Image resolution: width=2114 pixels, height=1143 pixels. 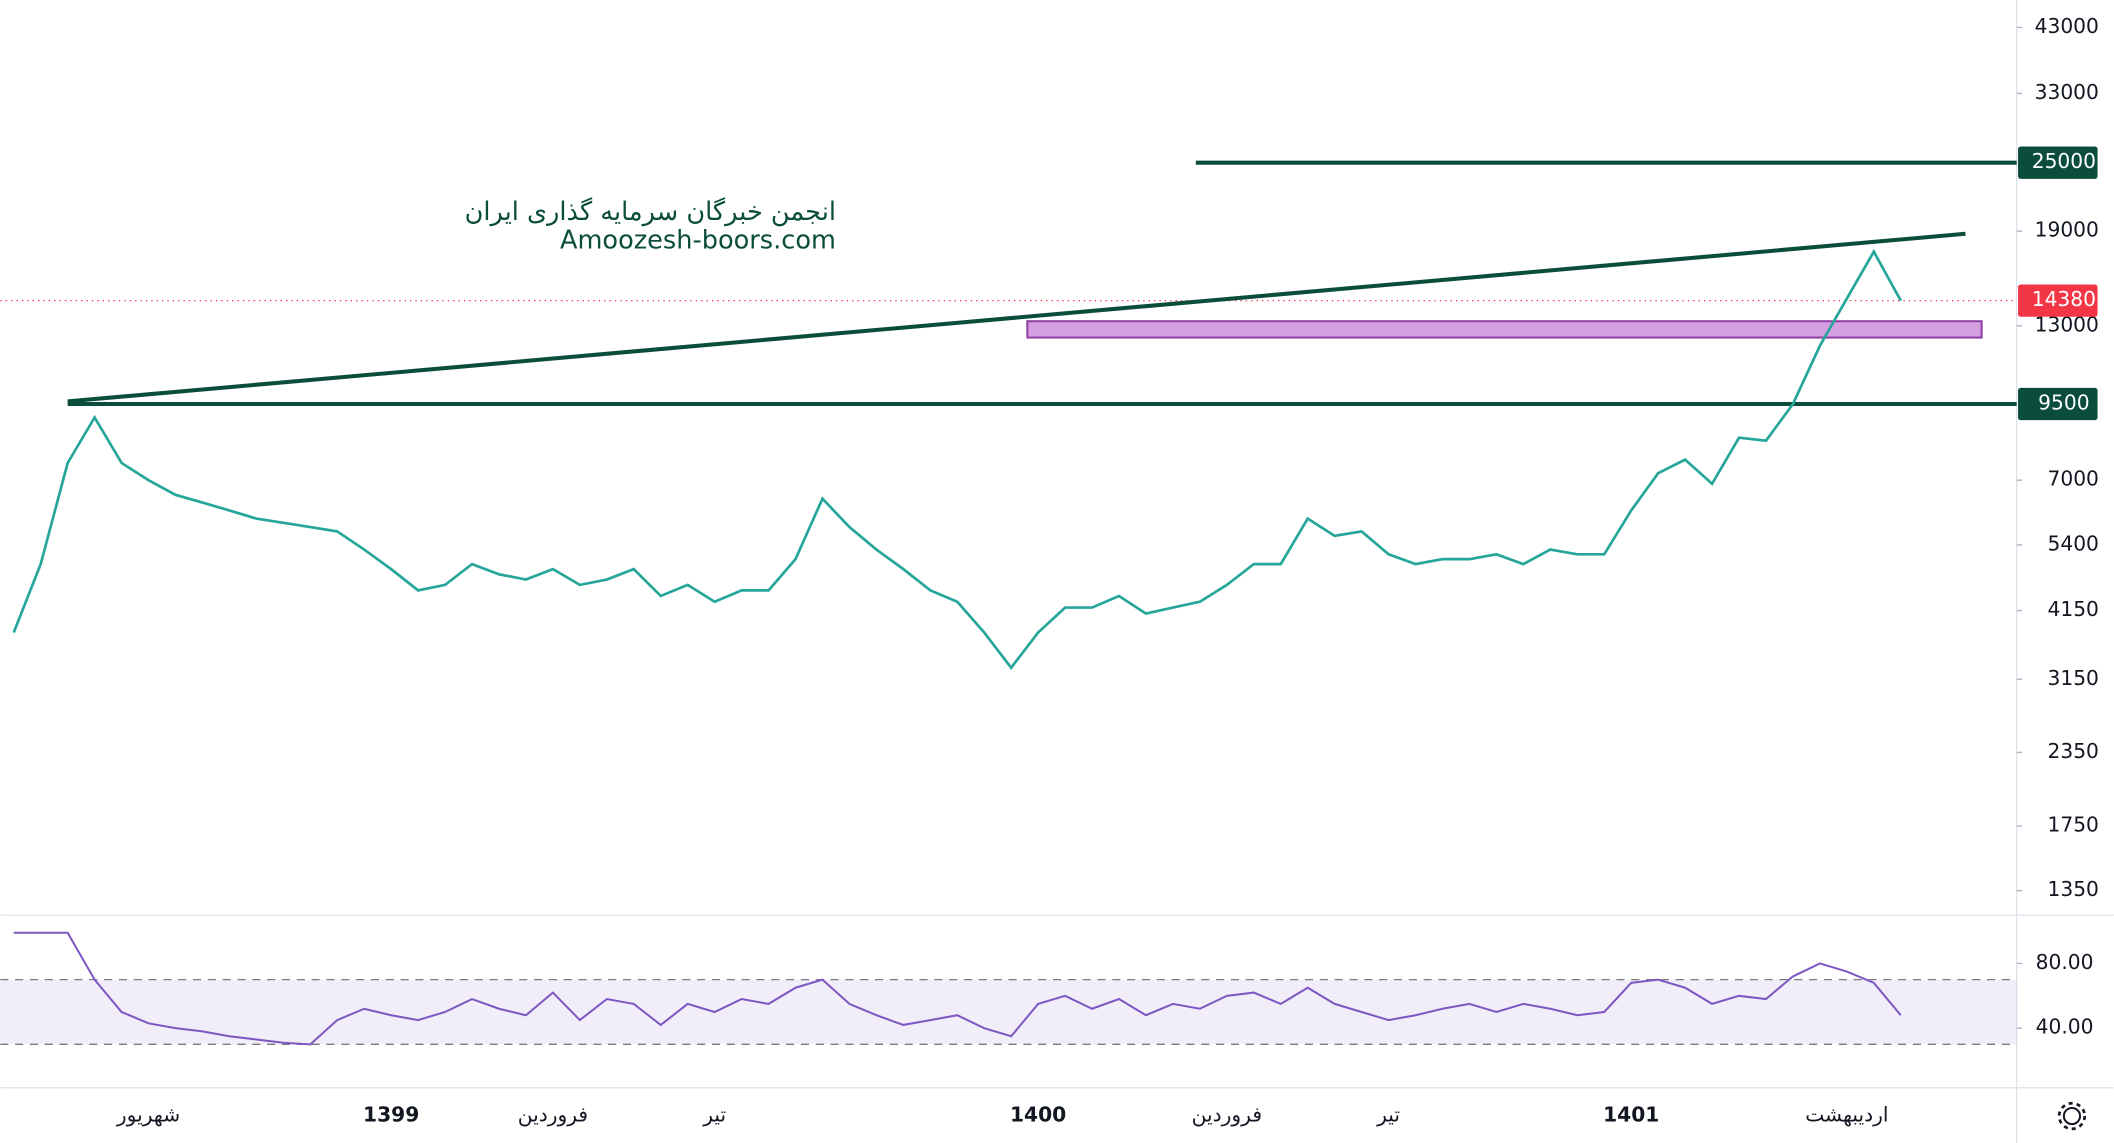 I want to click on y-tick-label: 3150, so click(x=2072, y=678).